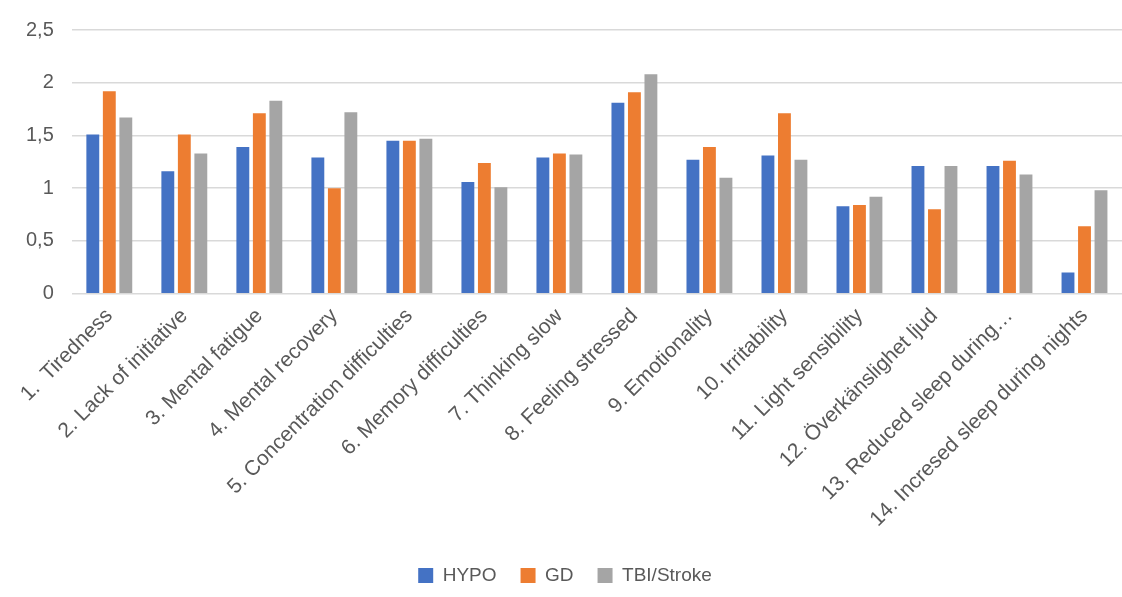 This screenshot has width=1122, height=597. I want to click on y-tick-label: 0,5, so click(39, 239).